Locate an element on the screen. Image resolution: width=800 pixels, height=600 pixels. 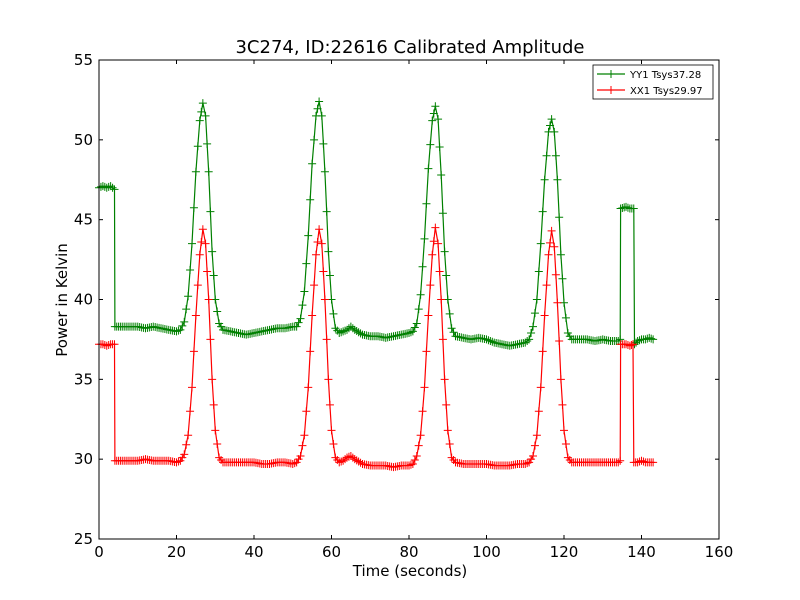
x-tick-label: 40 is located at coordinates (253, 552).